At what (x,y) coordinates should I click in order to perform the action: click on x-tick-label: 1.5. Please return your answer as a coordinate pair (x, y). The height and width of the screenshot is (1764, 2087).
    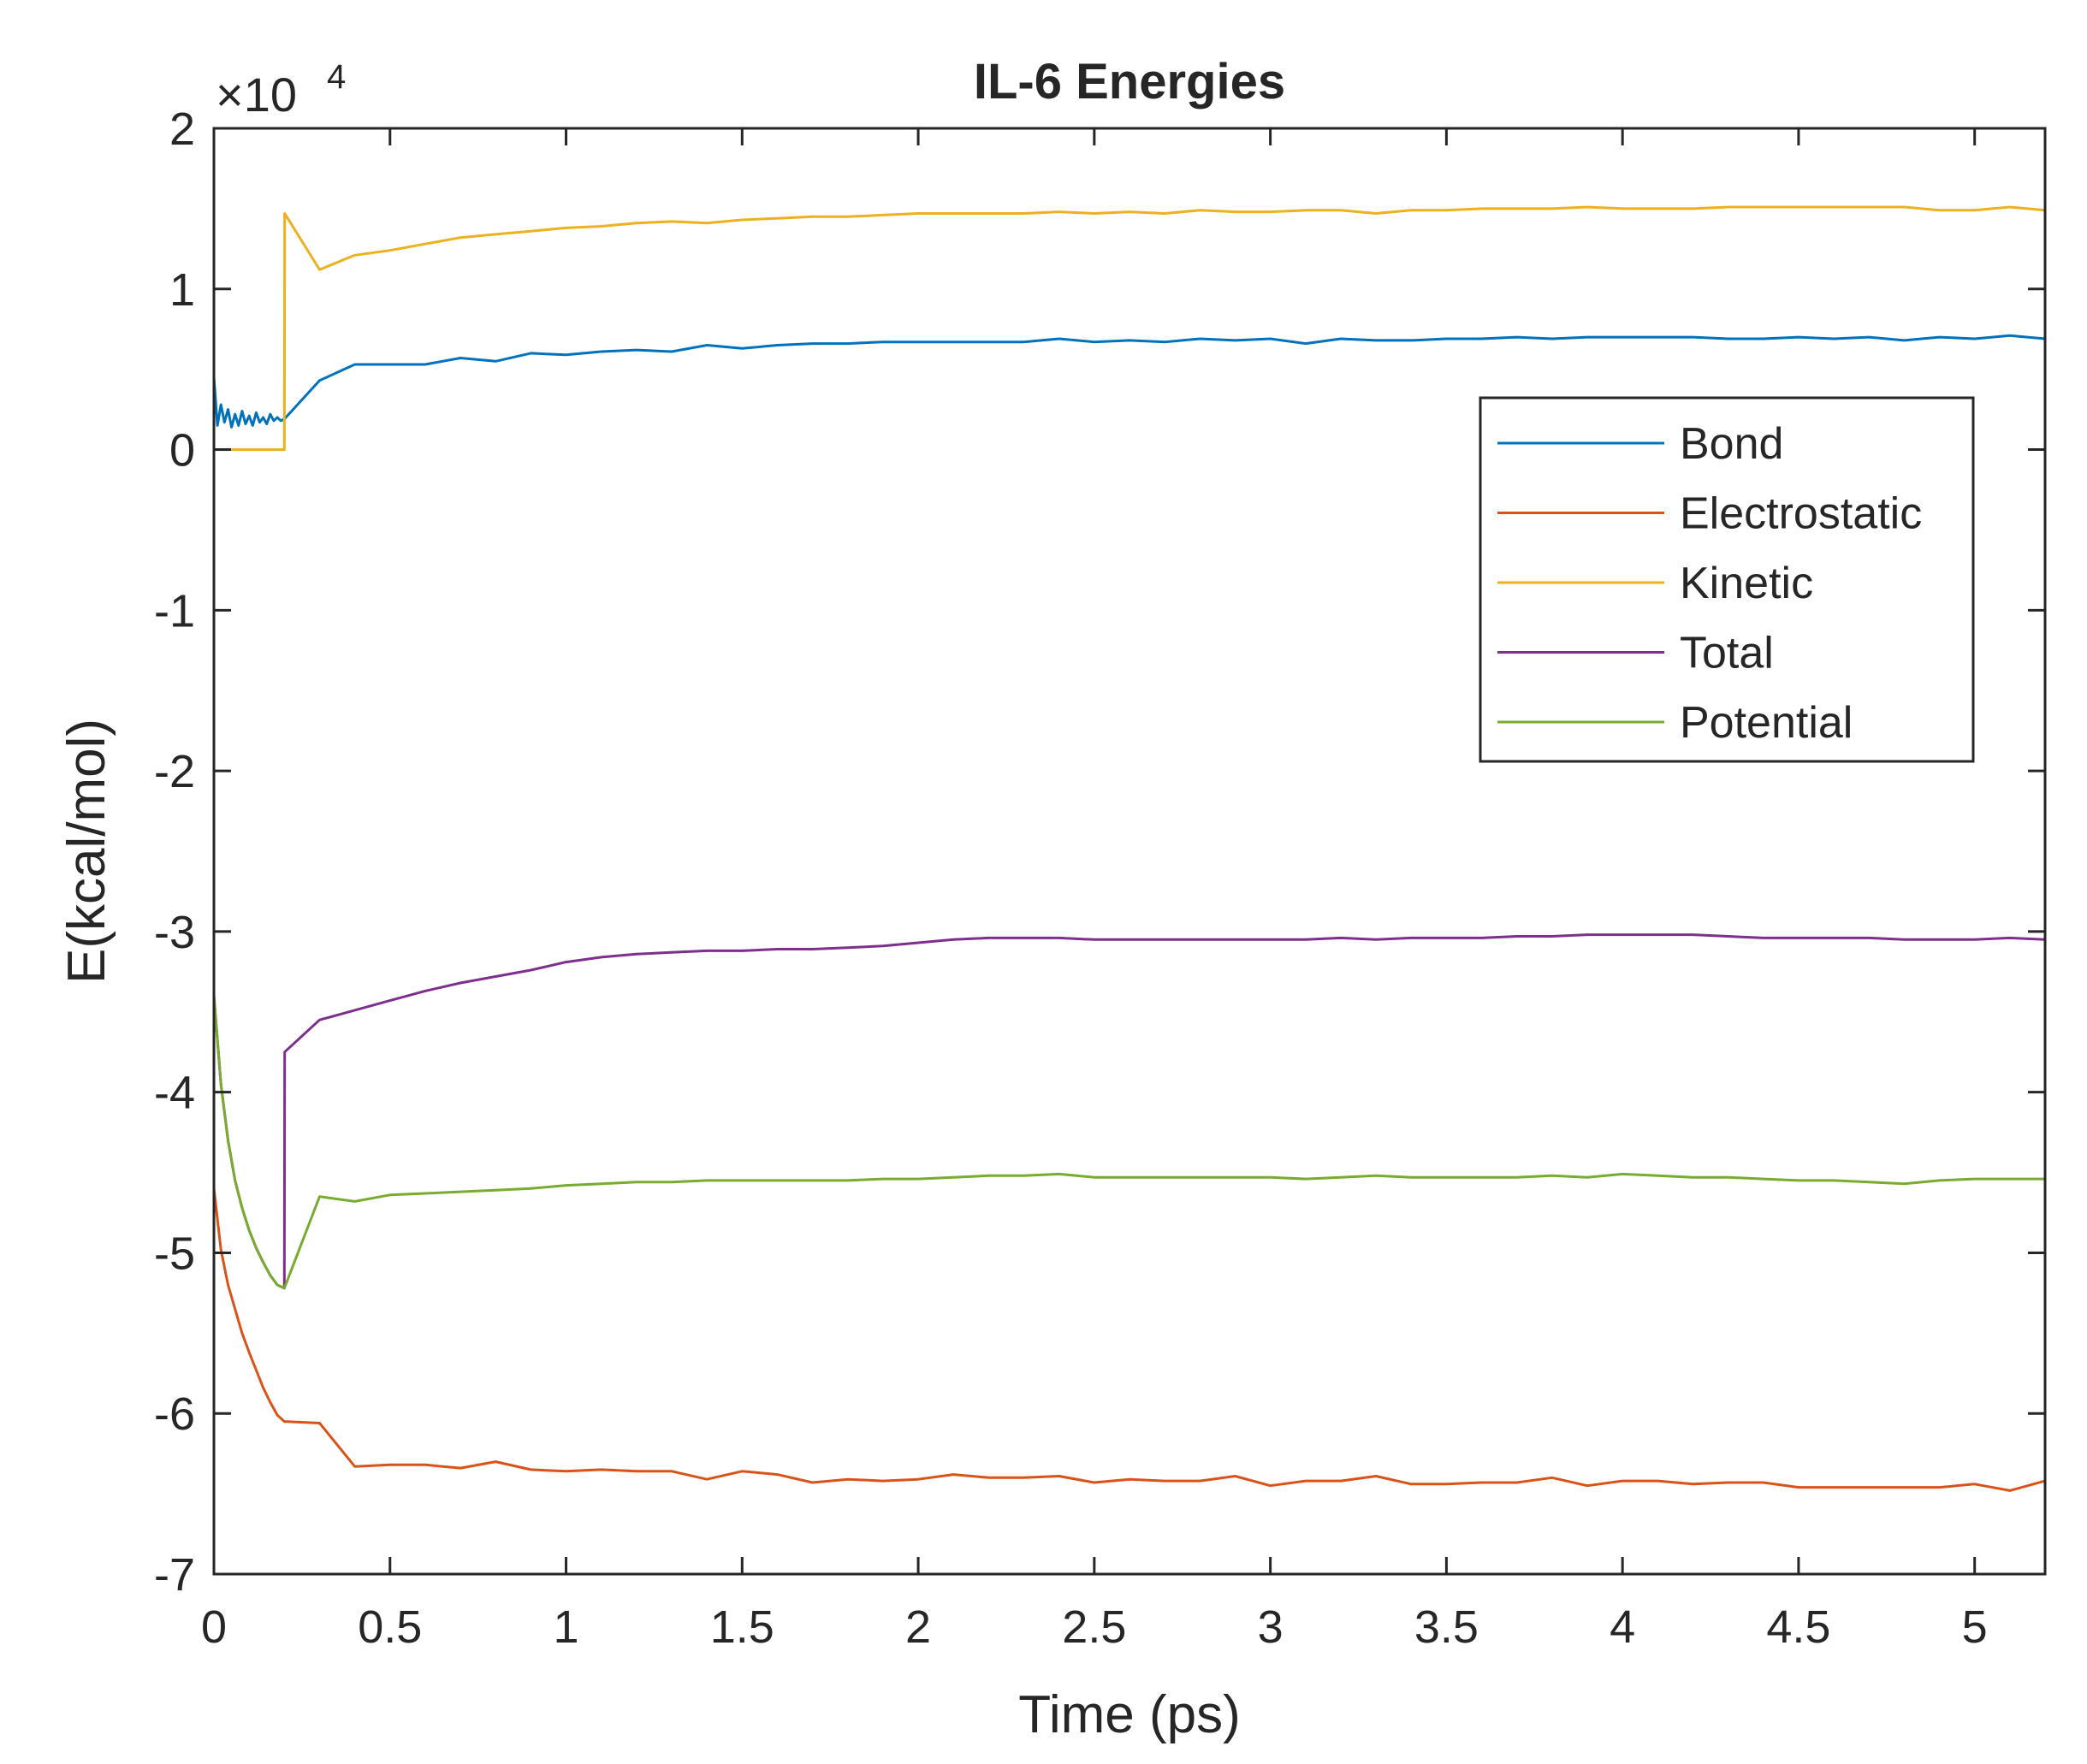
    Looking at the image, I should click on (742, 1627).